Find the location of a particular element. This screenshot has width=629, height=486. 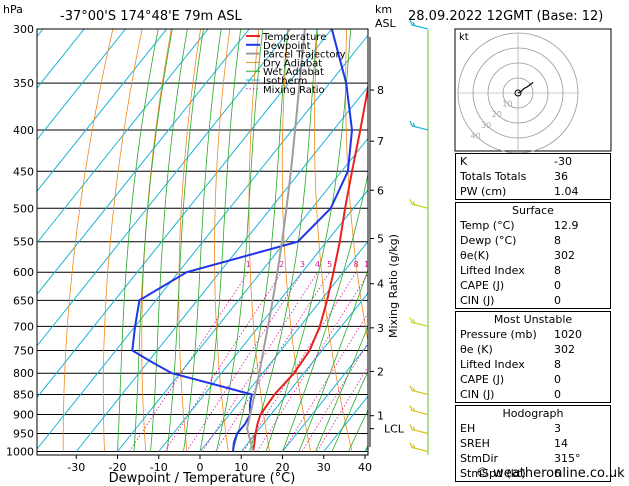

pressure-tick-label: 650 is located at coordinates (23, 300).